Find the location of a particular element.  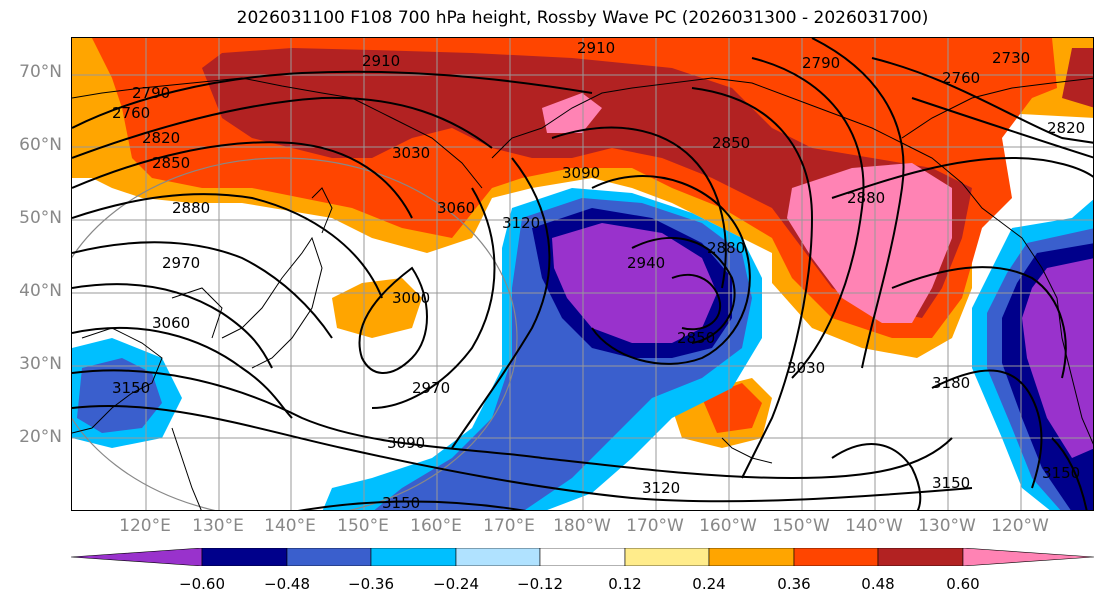

positive-core-pink is located at coordinates (869, 243).